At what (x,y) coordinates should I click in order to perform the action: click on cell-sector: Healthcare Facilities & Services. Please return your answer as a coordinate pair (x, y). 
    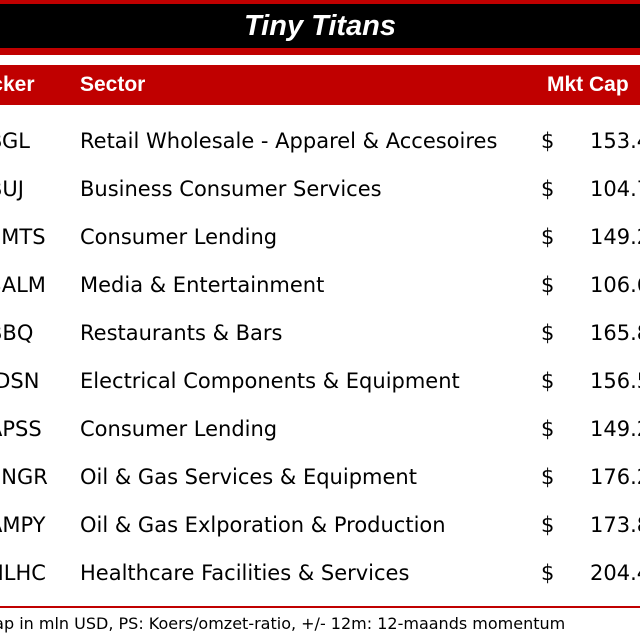
    Looking at the image, I should click on (245, 573).